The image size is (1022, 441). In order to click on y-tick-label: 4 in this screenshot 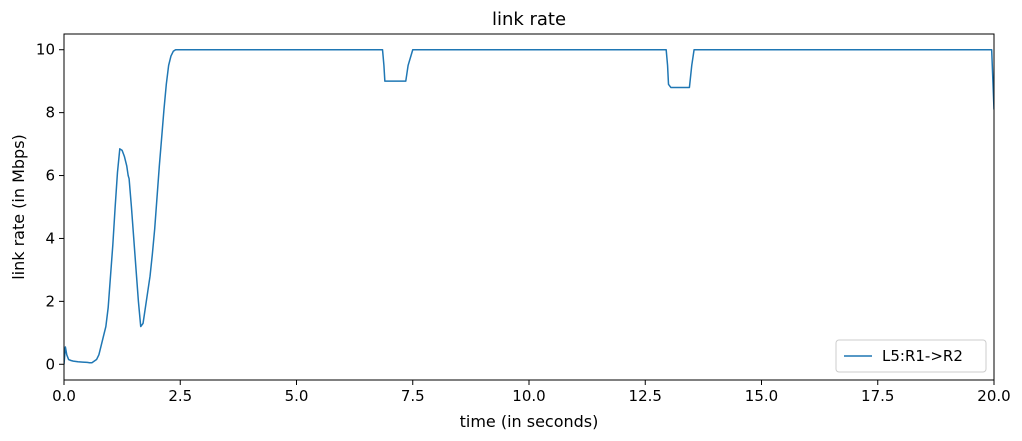, I will do `click(50, 238)`.